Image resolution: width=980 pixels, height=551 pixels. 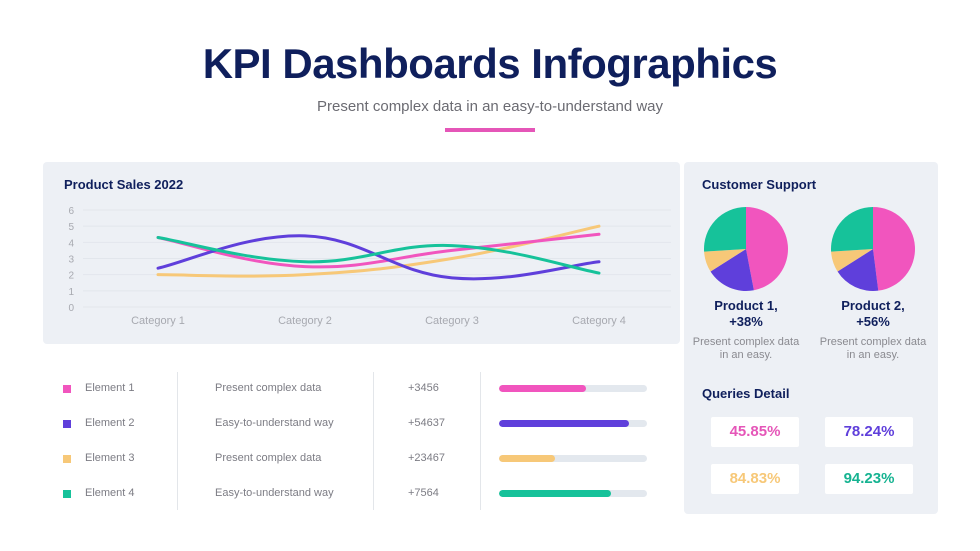 I want to click on y-tick-label: 0, so click(x=71, y=308).